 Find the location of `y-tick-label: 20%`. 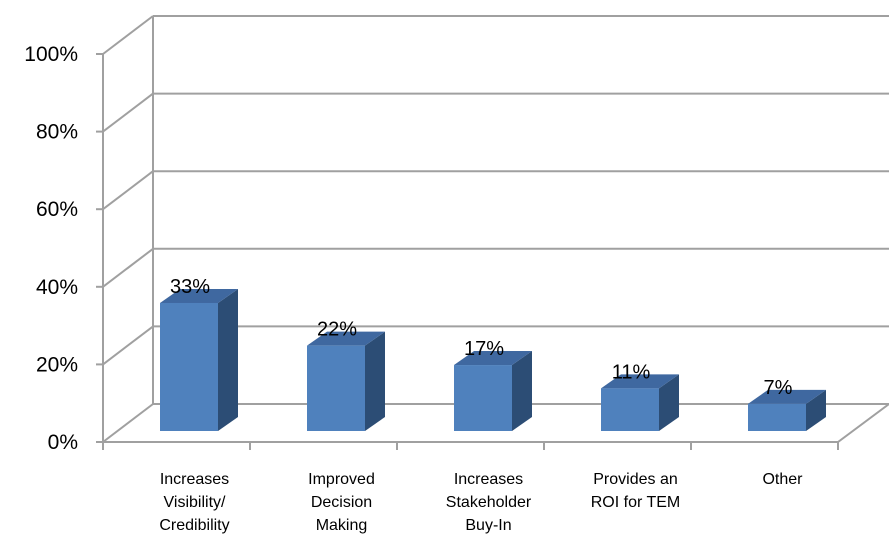

y-tick-label: 20% is located at coordinates (57, 364).